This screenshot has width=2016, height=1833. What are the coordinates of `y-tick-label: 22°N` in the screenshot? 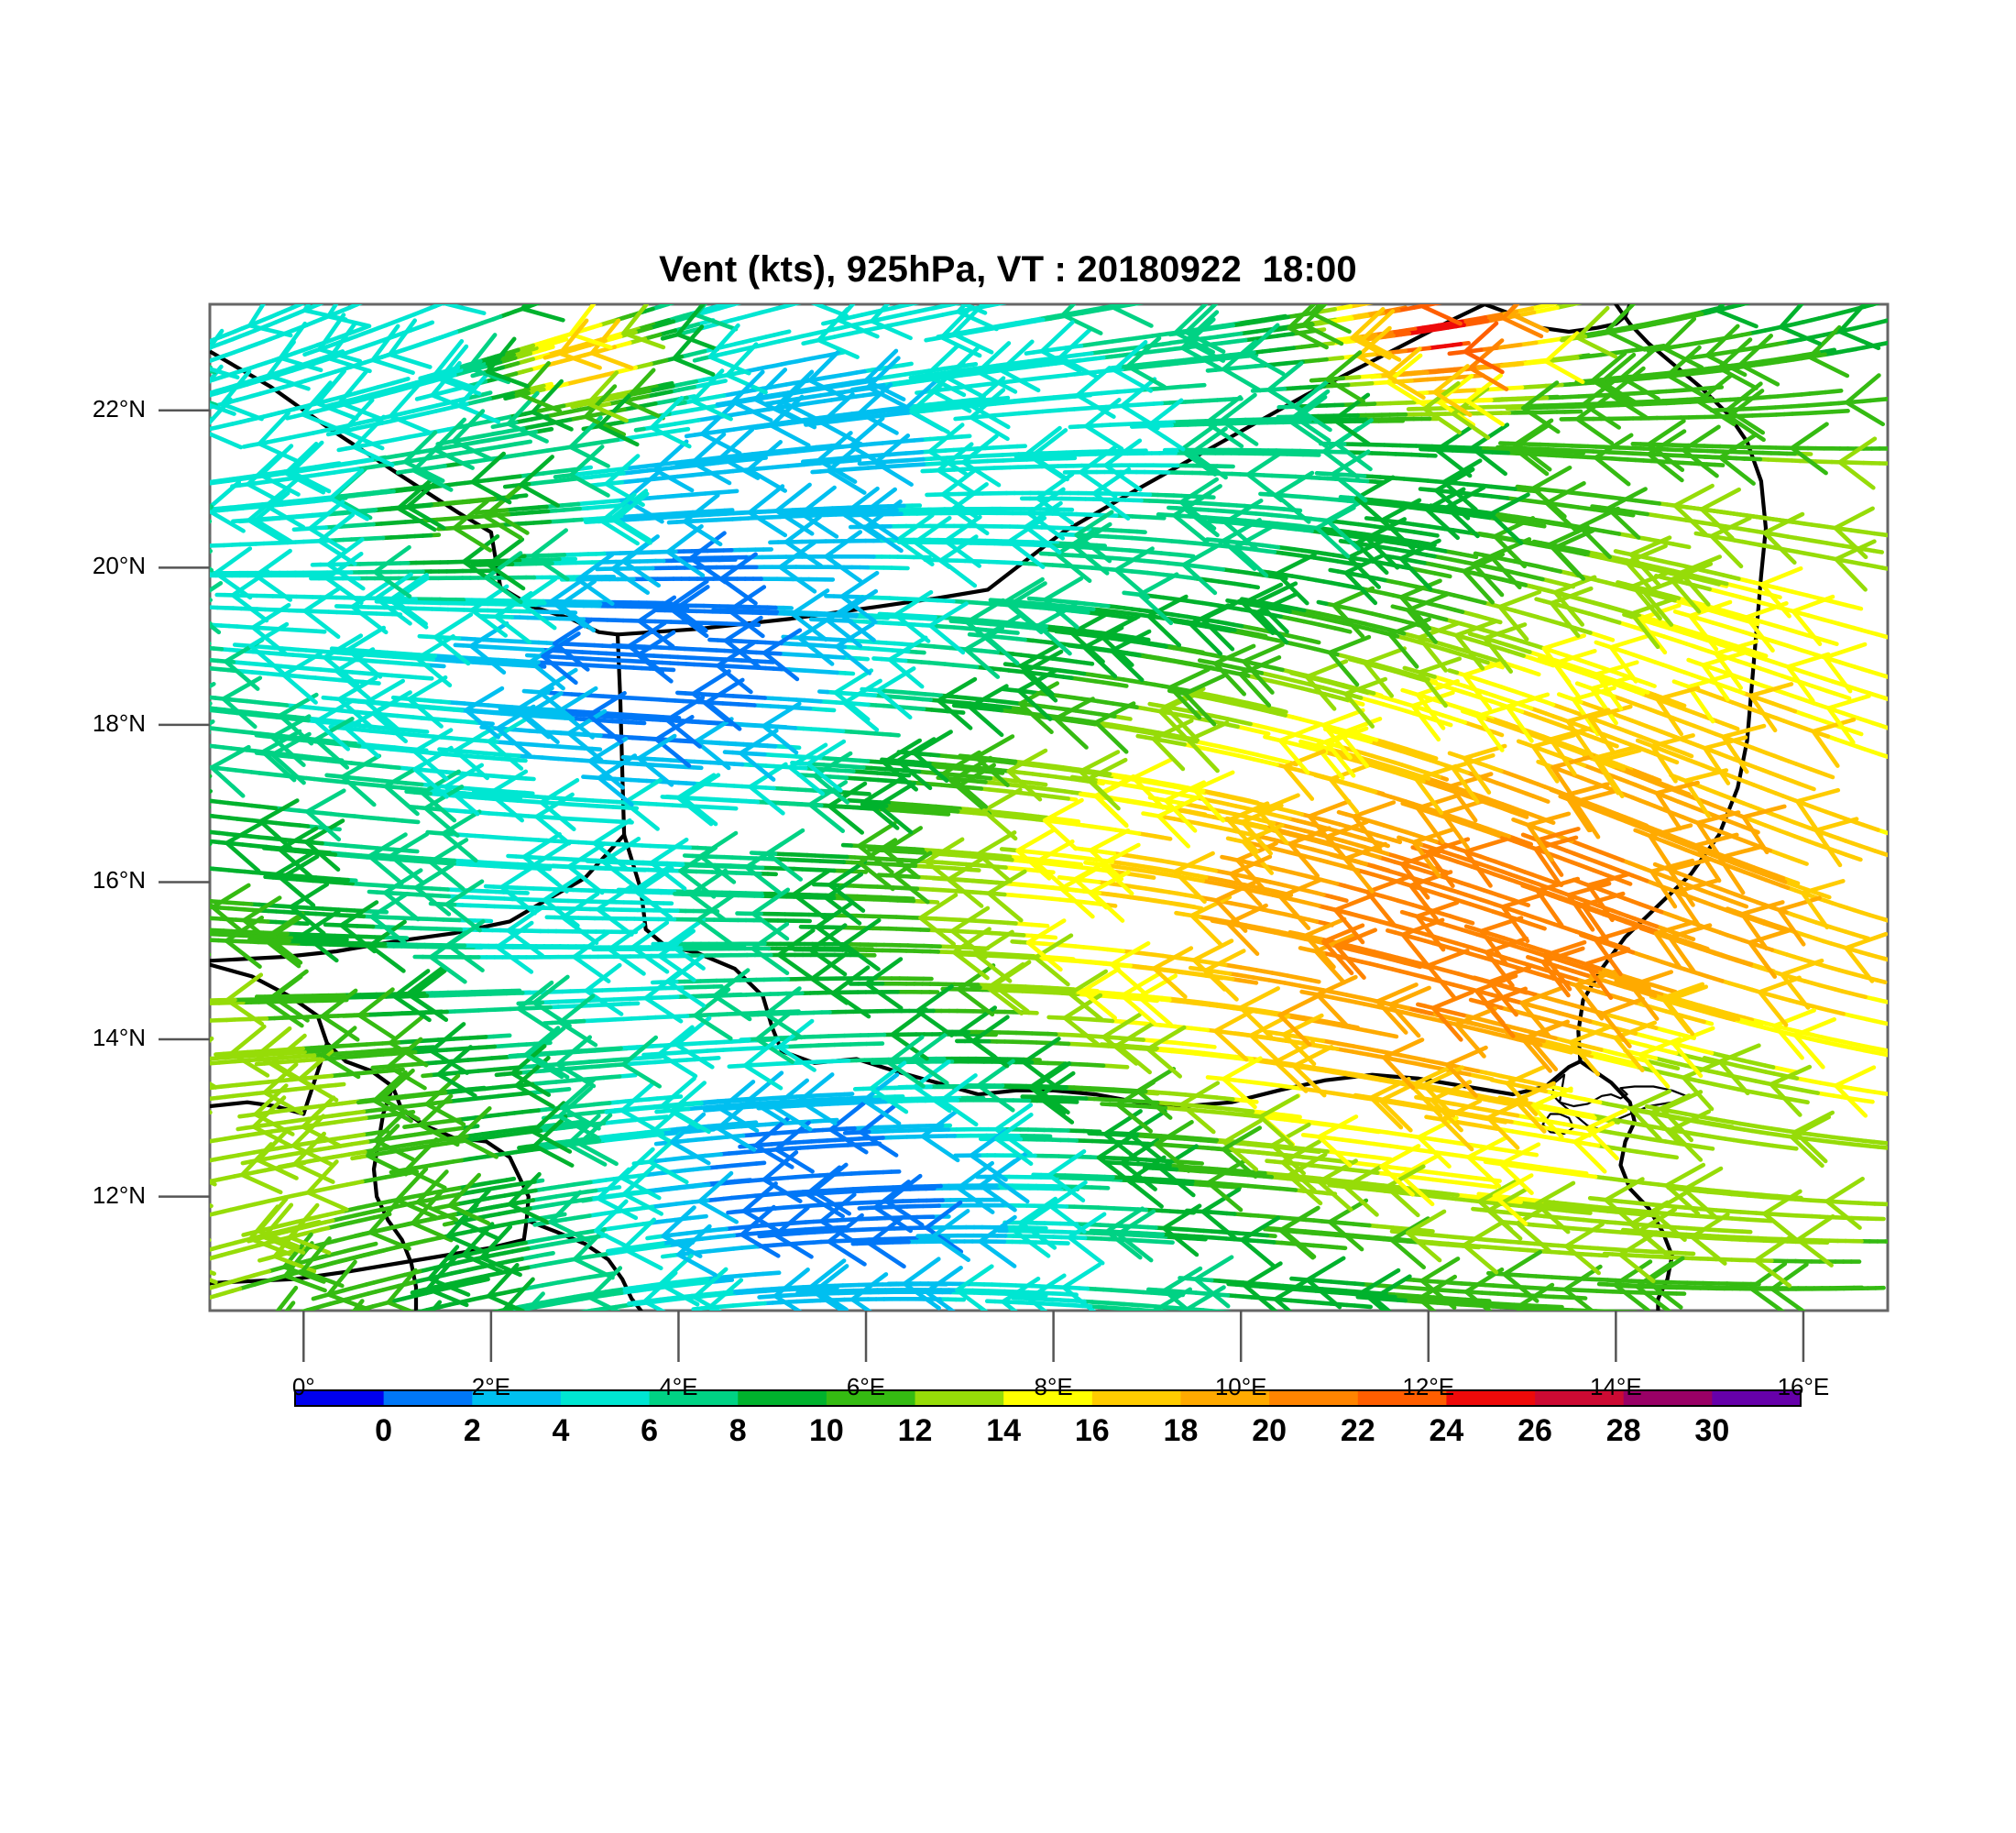 It's located at (91, 409).